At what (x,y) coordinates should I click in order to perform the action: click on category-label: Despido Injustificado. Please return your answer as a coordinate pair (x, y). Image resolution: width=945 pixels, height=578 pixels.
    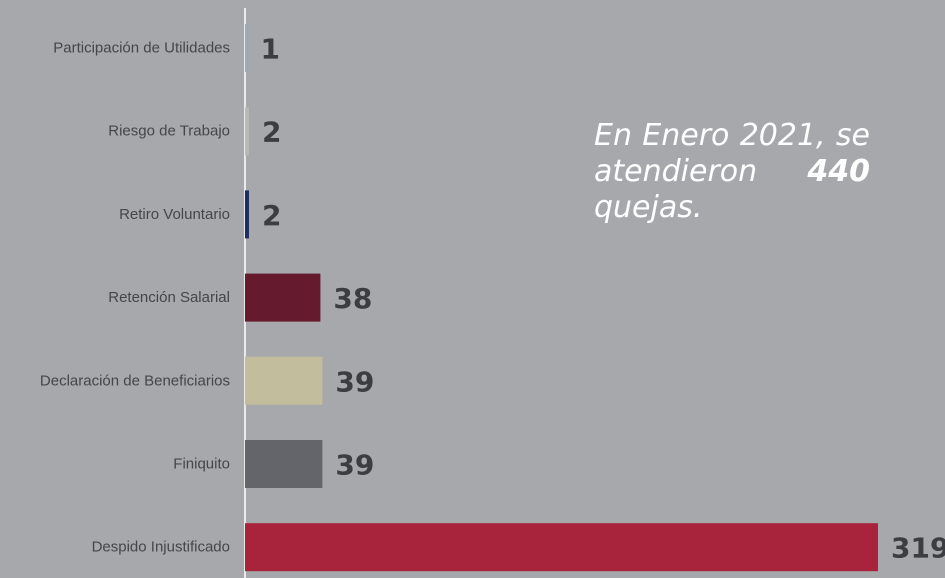
    Looking at the image, I should click on (161, 547).